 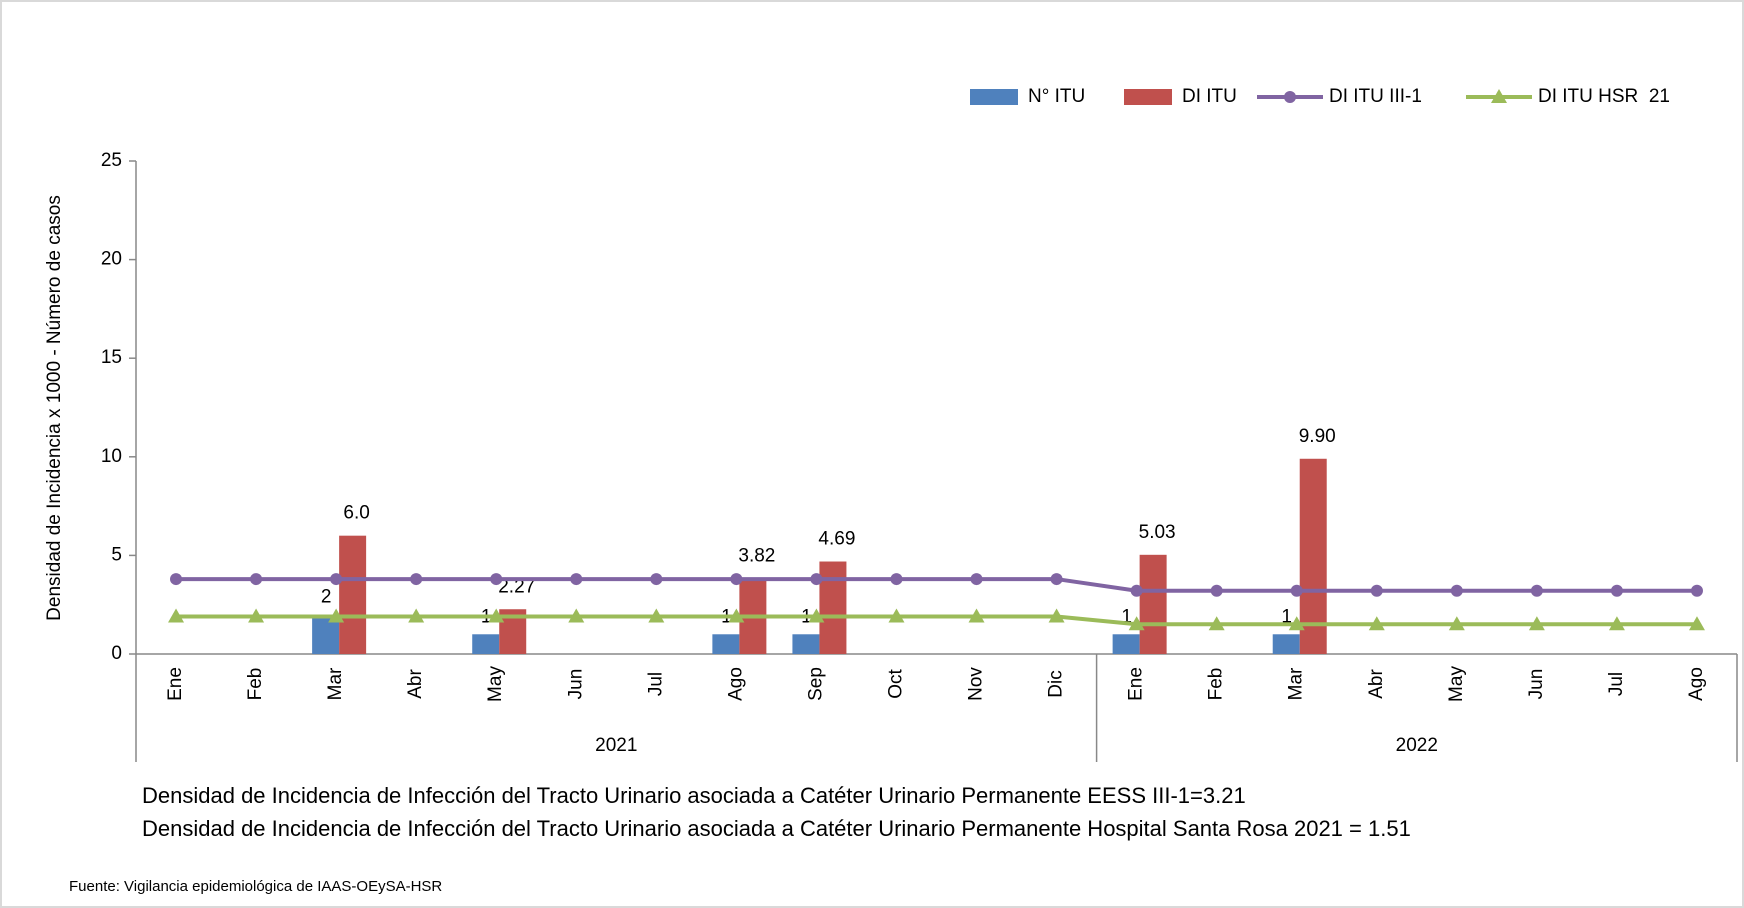 What do you see at coordinates (616, 745) in the screenshot?
I see `group-label: 2021` at bounding box center [616, 745].